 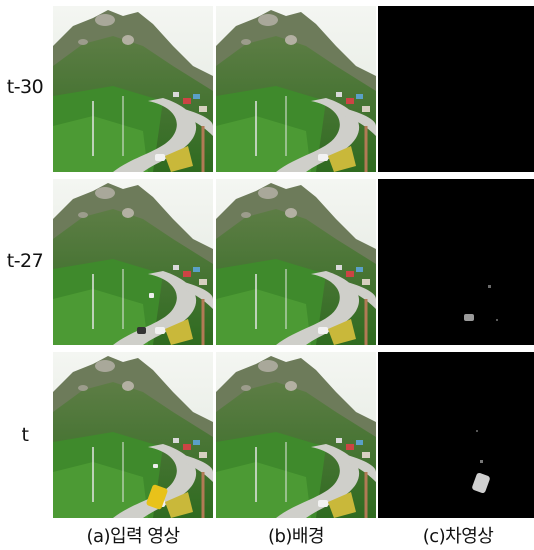 I want to click on moving-bus, so click(x=157, y=497).